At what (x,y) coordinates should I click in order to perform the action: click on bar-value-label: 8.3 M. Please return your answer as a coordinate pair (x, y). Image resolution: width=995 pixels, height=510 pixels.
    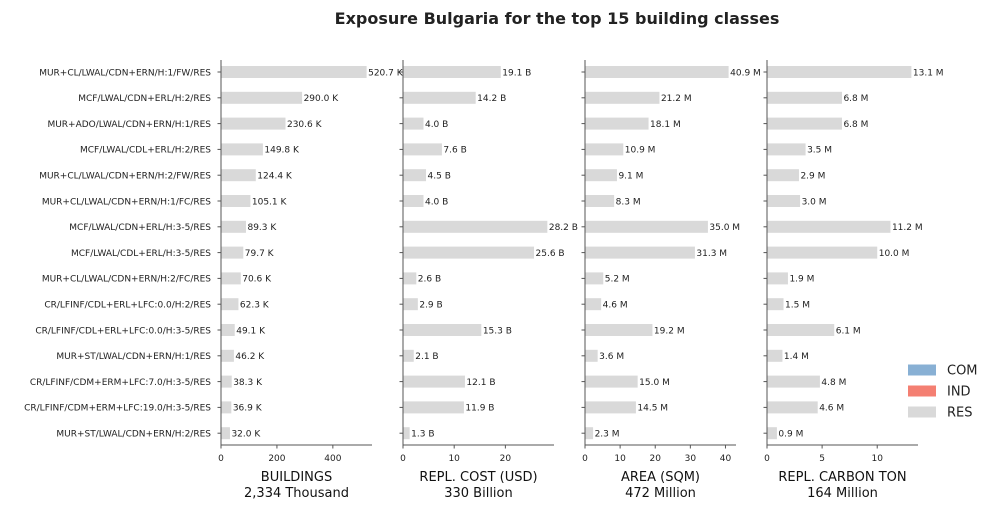
    Looking at the image, I should click on (628, 202).